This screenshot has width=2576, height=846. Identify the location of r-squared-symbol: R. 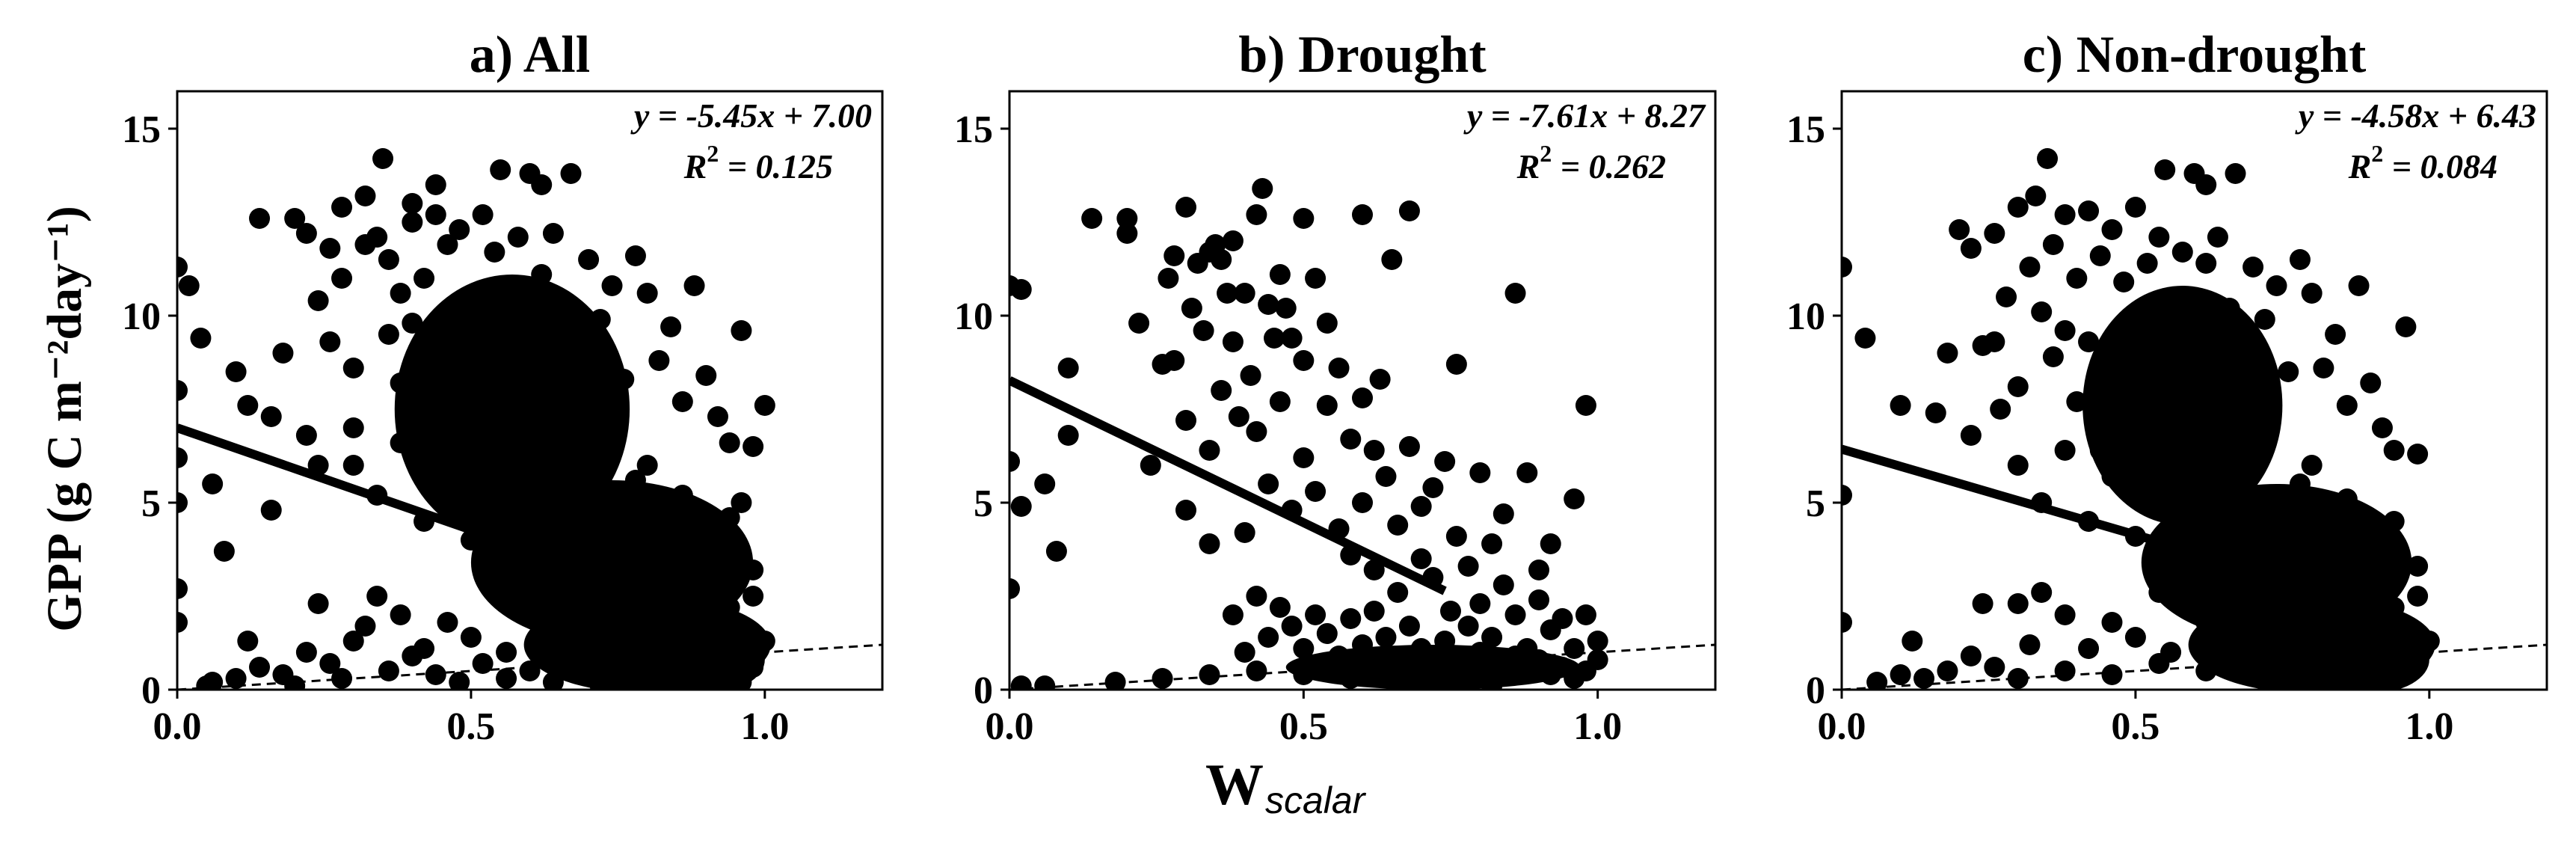
(695, 167).